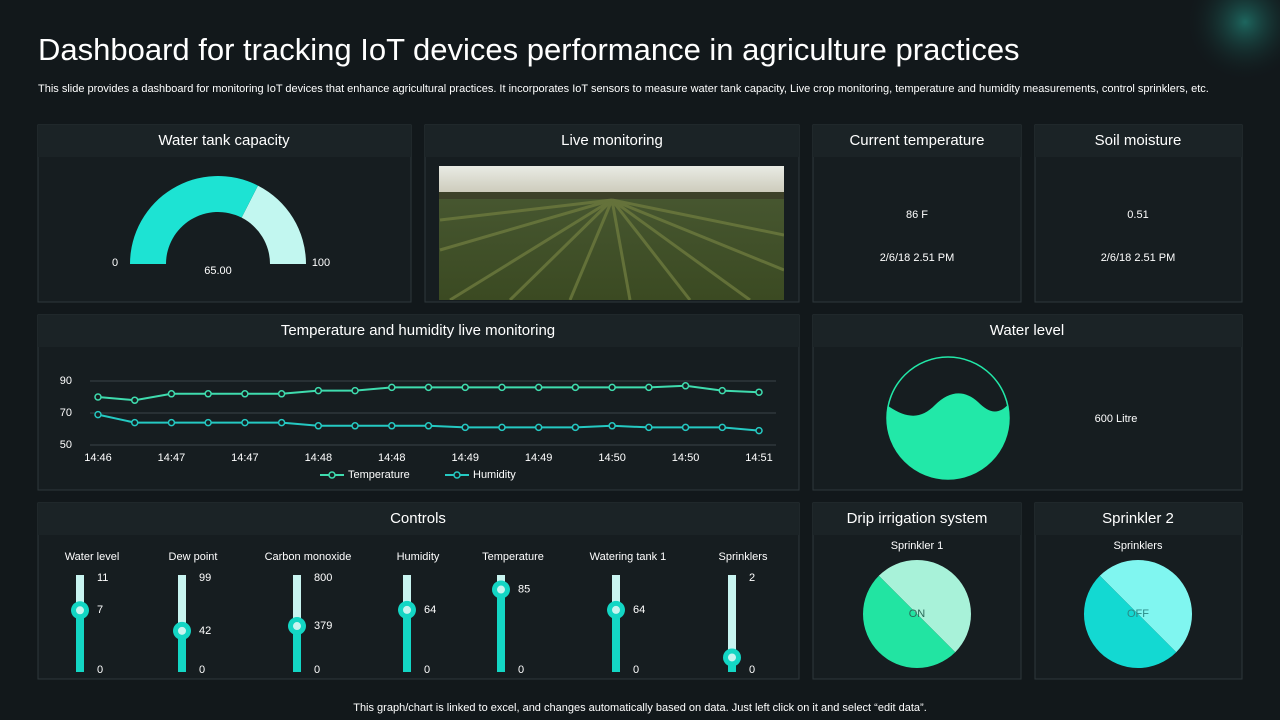 The height and width of the screenshot is (720, 1280). I want to click on panel-title: Sprinkler 2, so click(1138, 518).